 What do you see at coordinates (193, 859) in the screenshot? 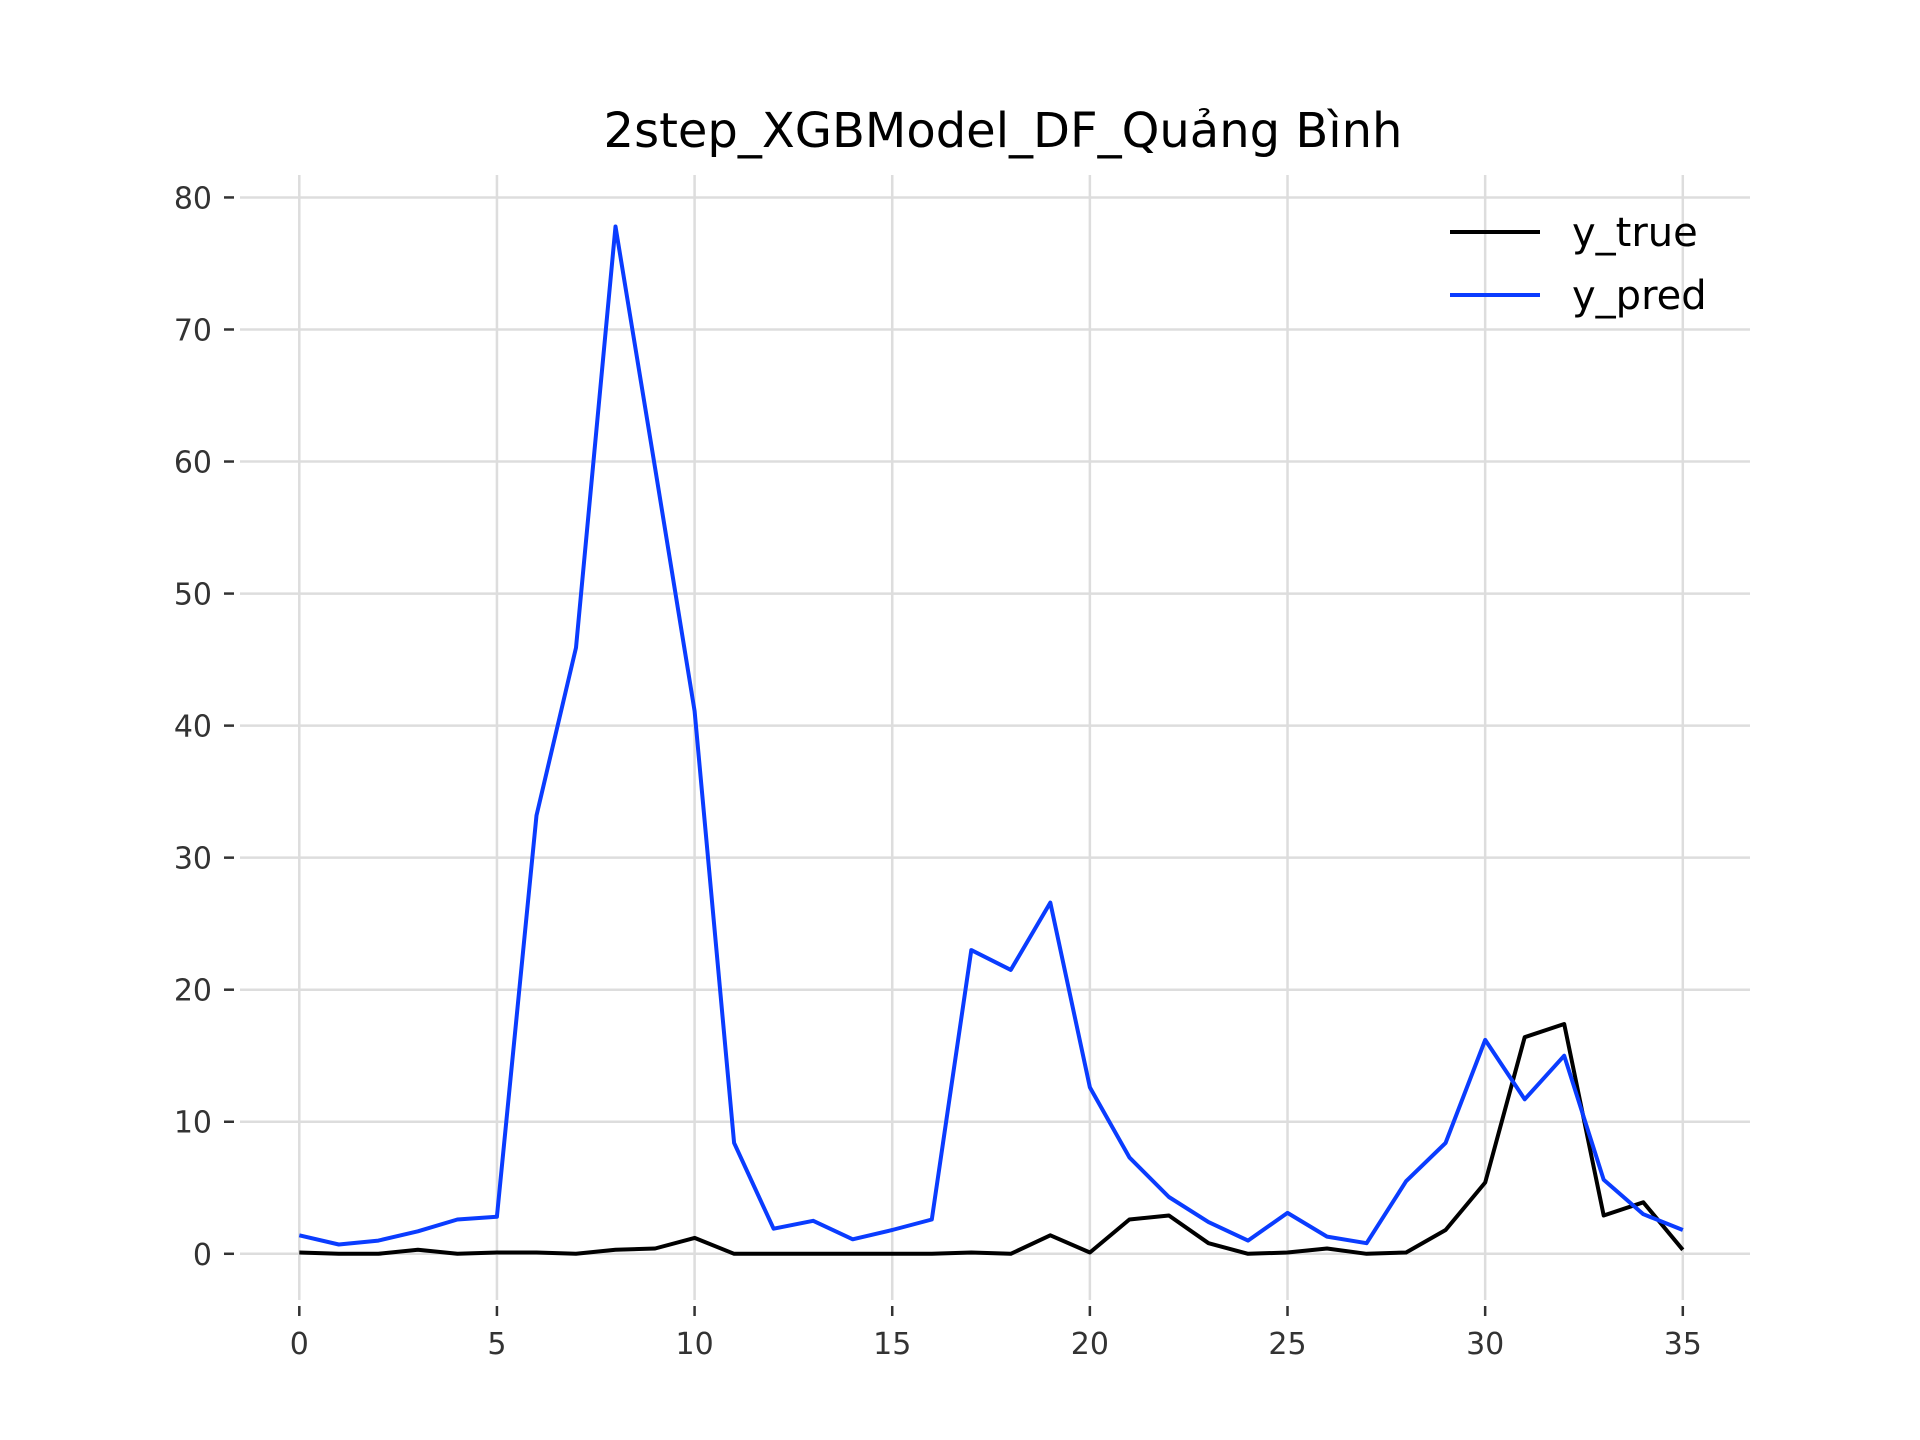
I see `y-tick-label: 30` at bounding box center [193, 859].